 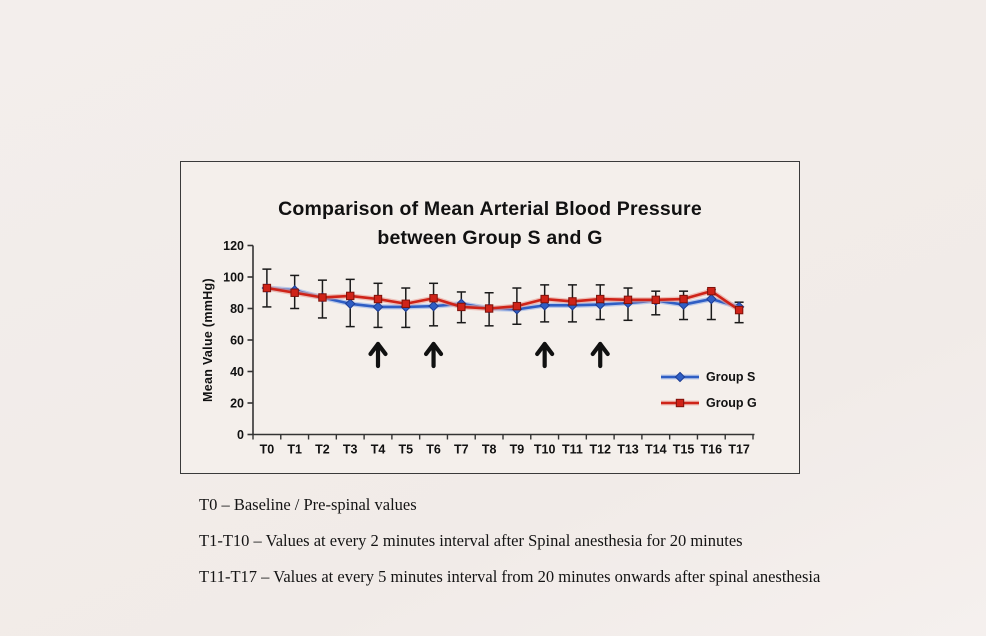 I want to click on tick-label: T4, so click(x=378, y=450).